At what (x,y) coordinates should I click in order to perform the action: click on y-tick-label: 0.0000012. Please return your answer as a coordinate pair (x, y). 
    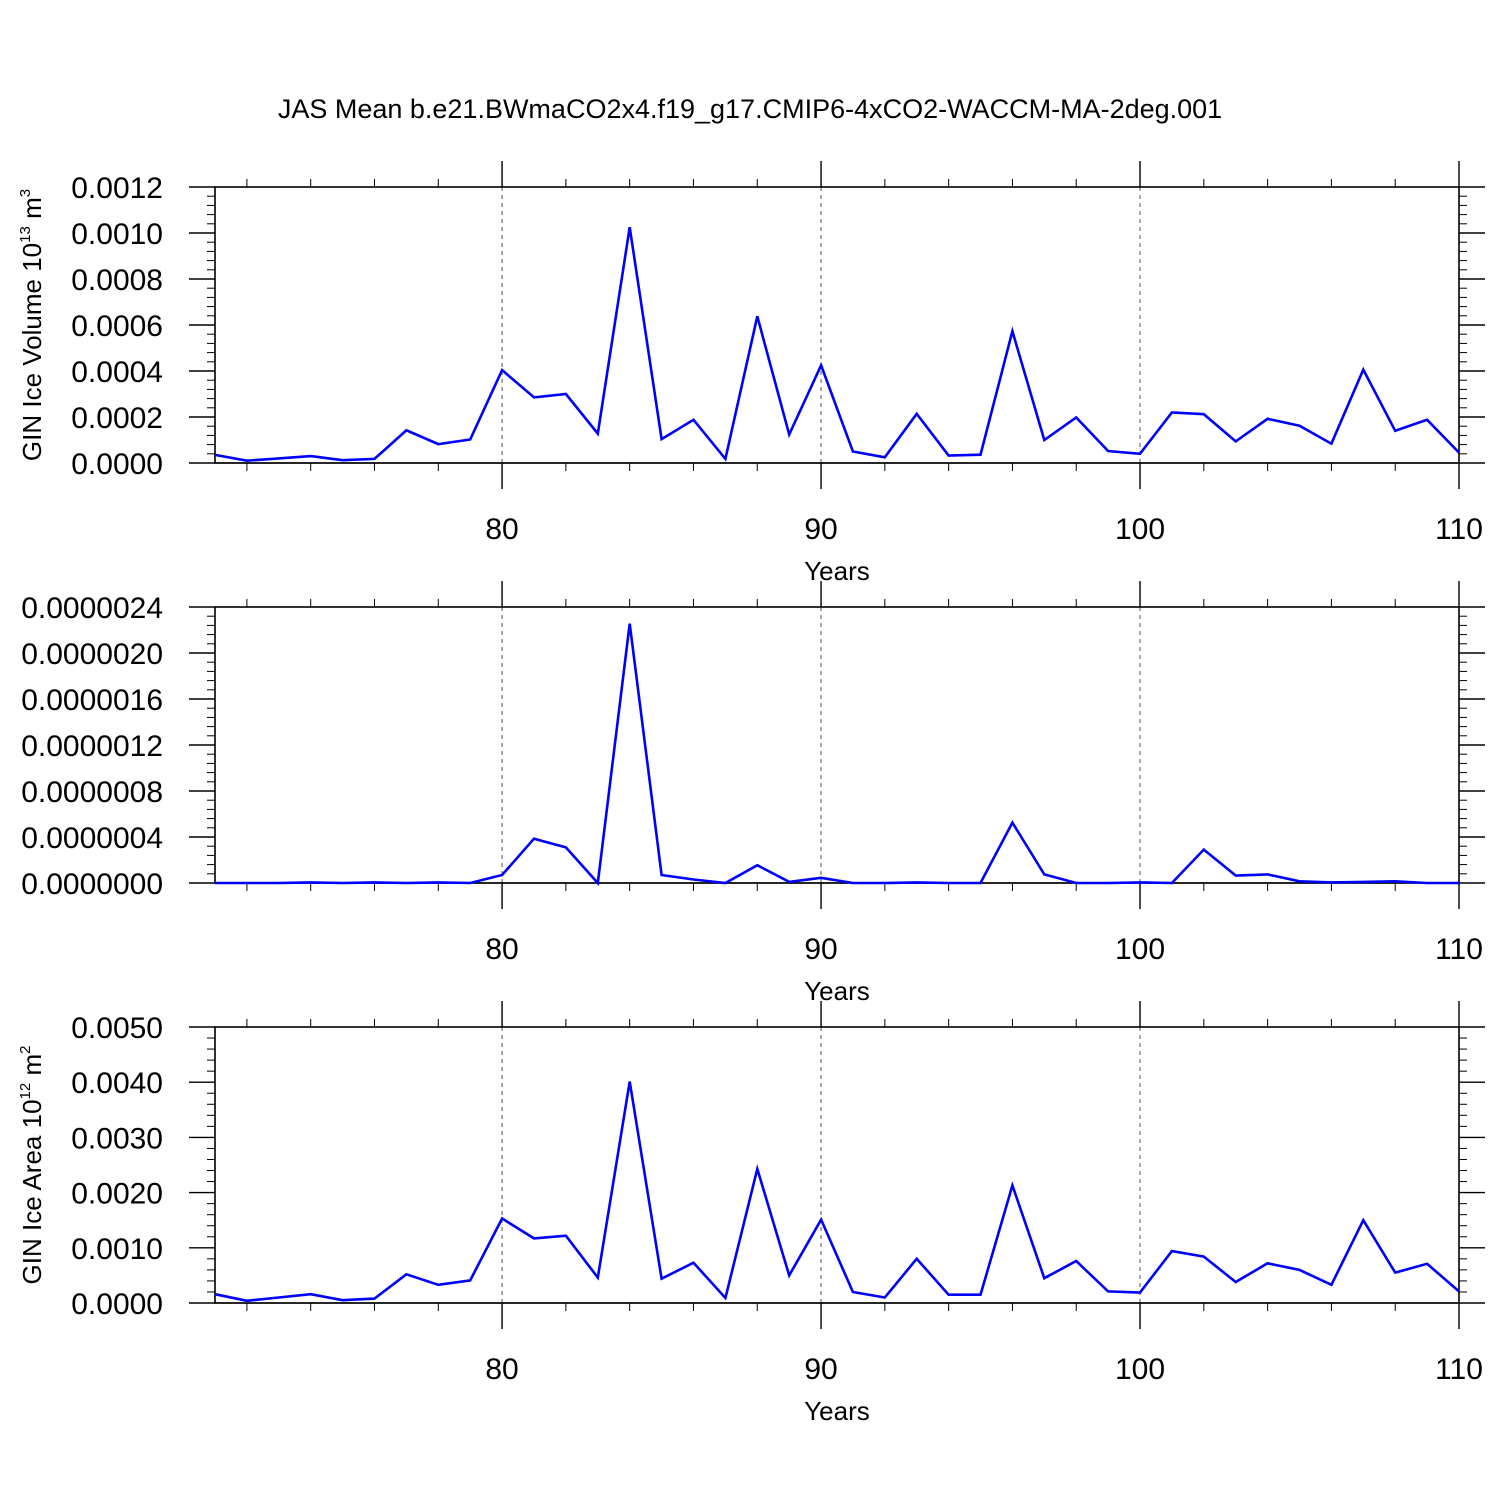
    Looking at the image, I should click on (92, 746).